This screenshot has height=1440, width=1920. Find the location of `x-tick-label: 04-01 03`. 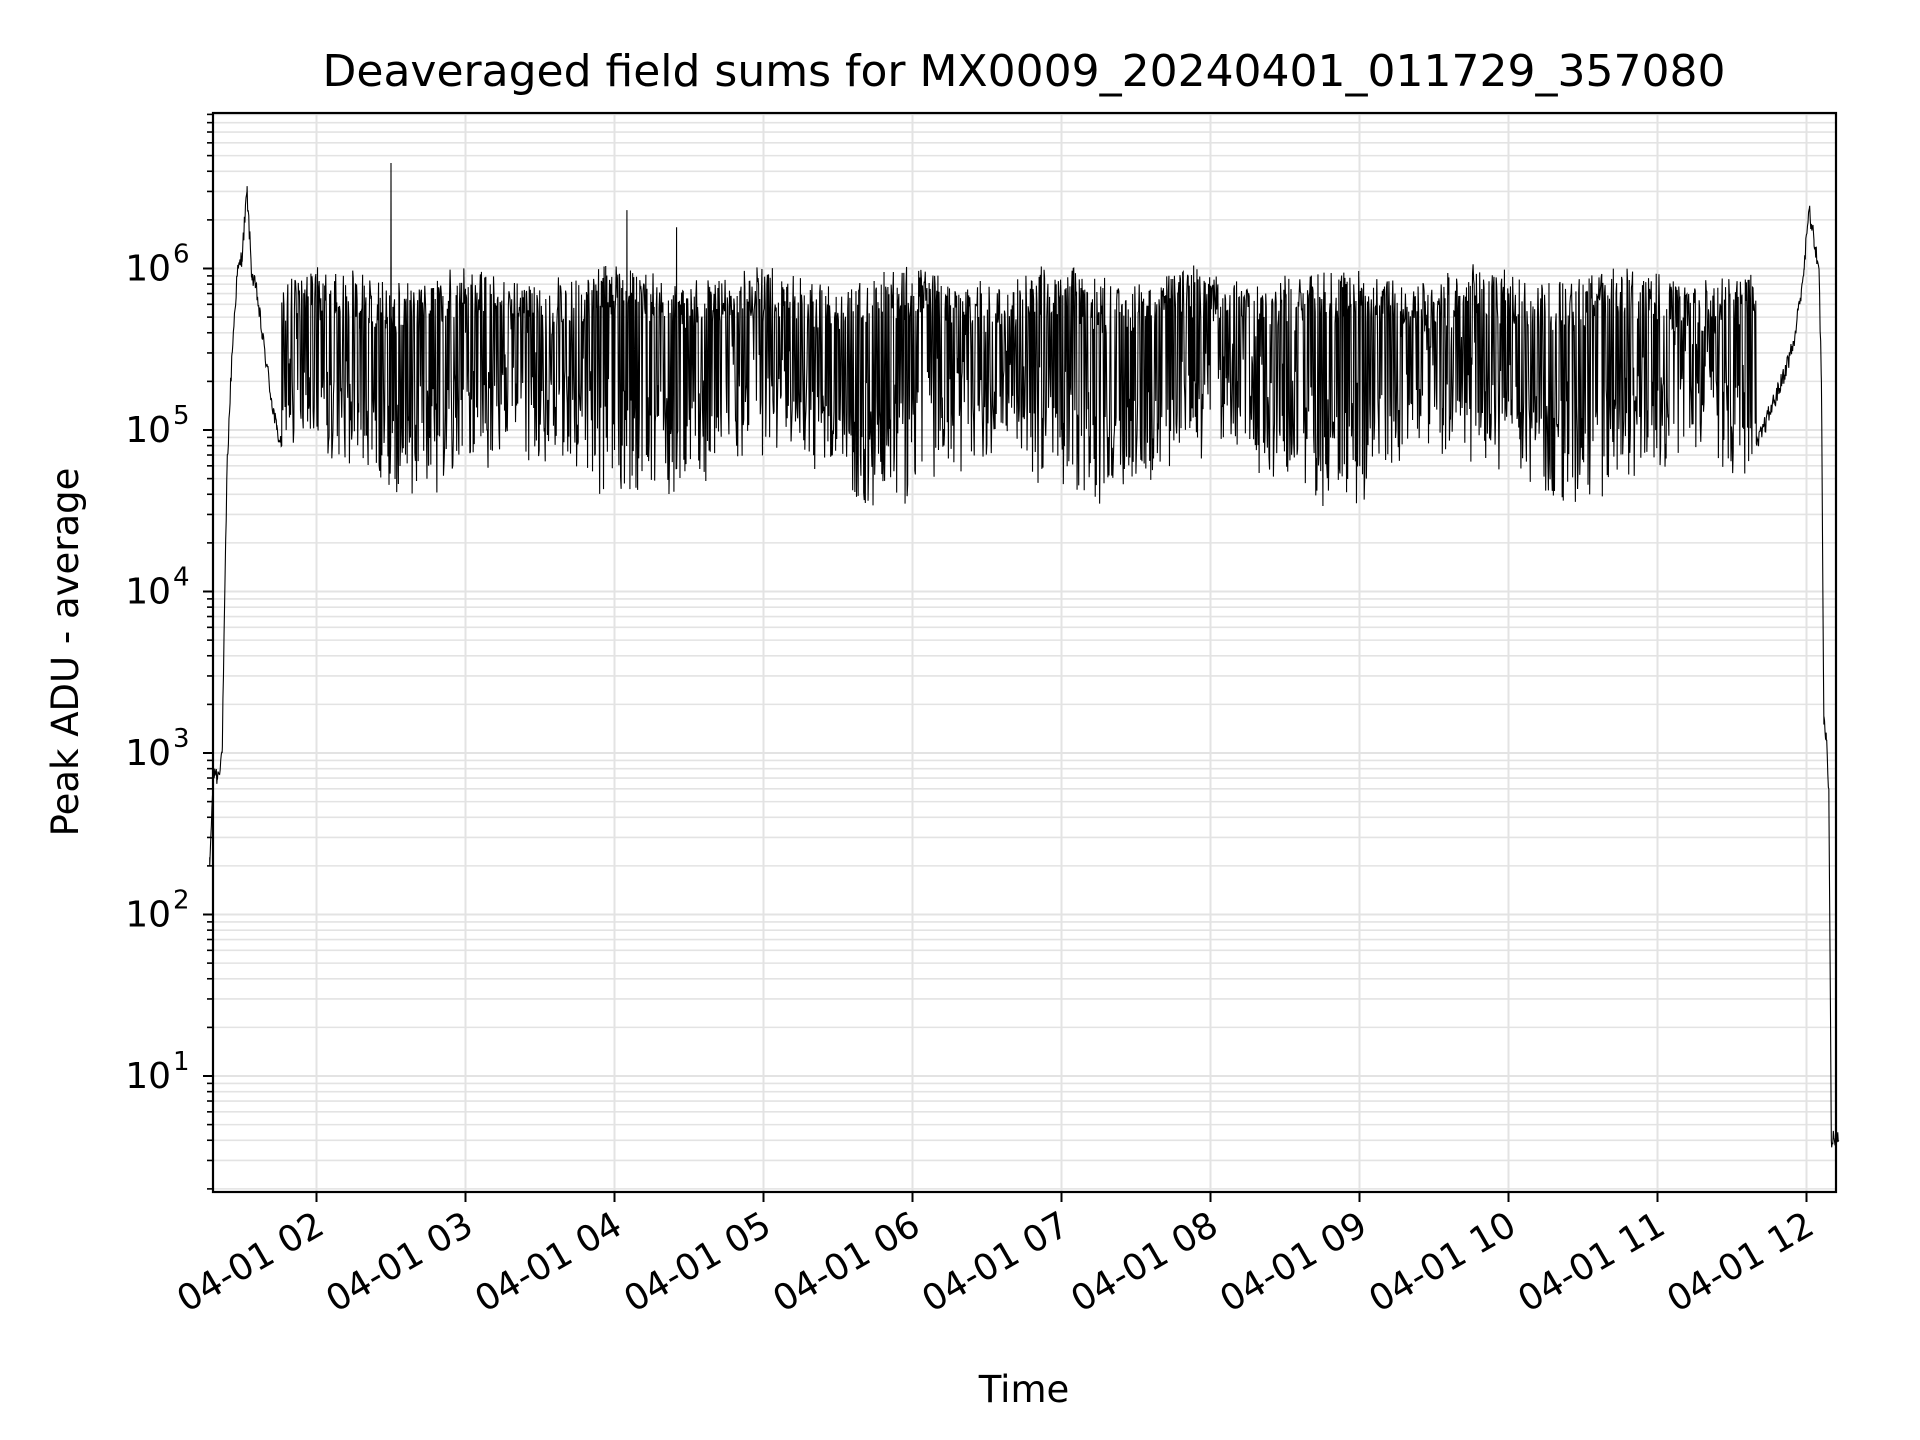

x-tick-label: 04-01 03 is located at coordinates (399, 1262).